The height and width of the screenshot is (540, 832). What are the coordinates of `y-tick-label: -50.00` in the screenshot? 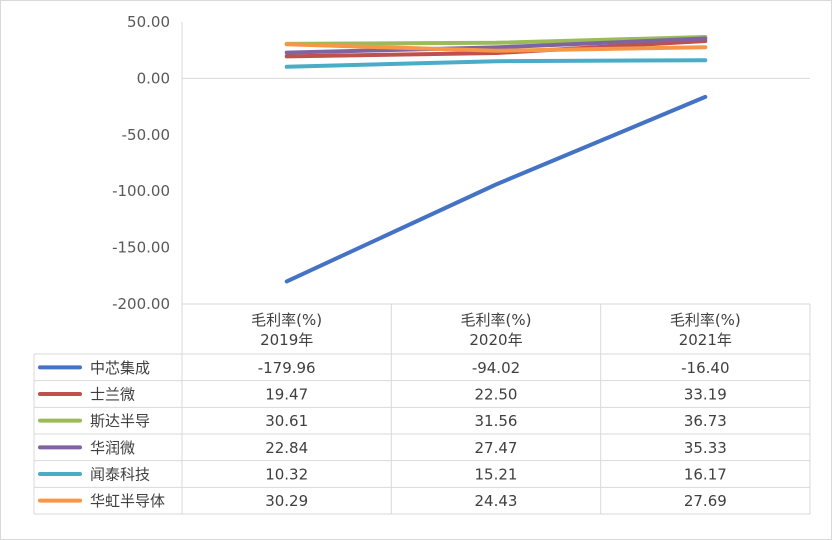 It's located at (146, 135).